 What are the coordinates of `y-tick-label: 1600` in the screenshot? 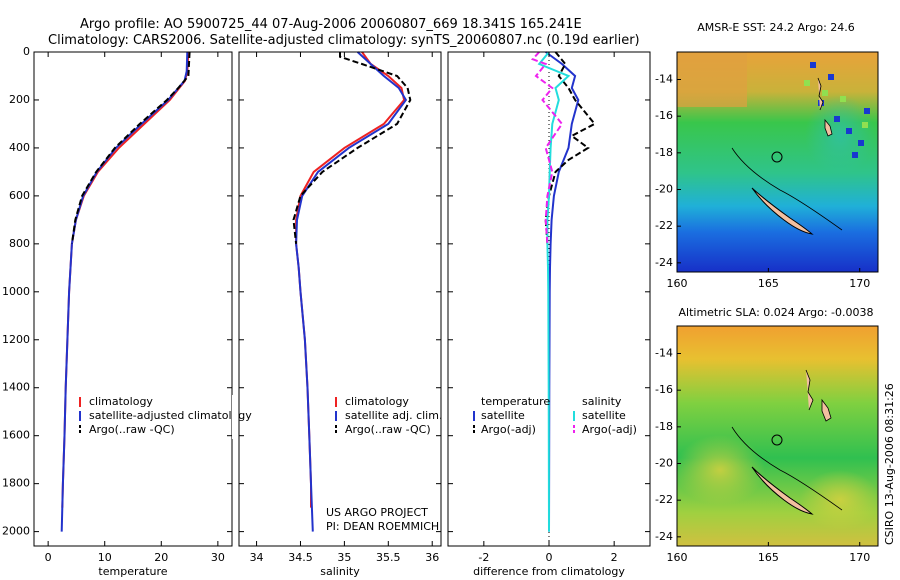 It's located at (16, 435).